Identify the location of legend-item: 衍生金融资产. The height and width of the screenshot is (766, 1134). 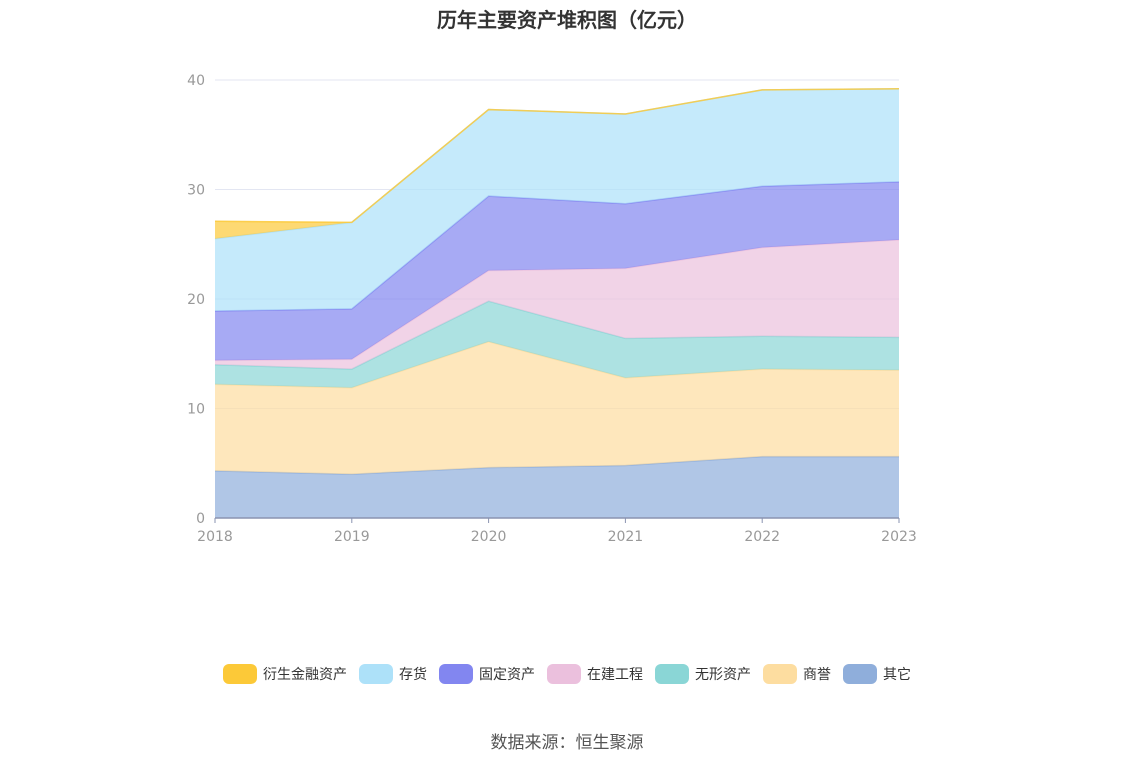
(285, 674).